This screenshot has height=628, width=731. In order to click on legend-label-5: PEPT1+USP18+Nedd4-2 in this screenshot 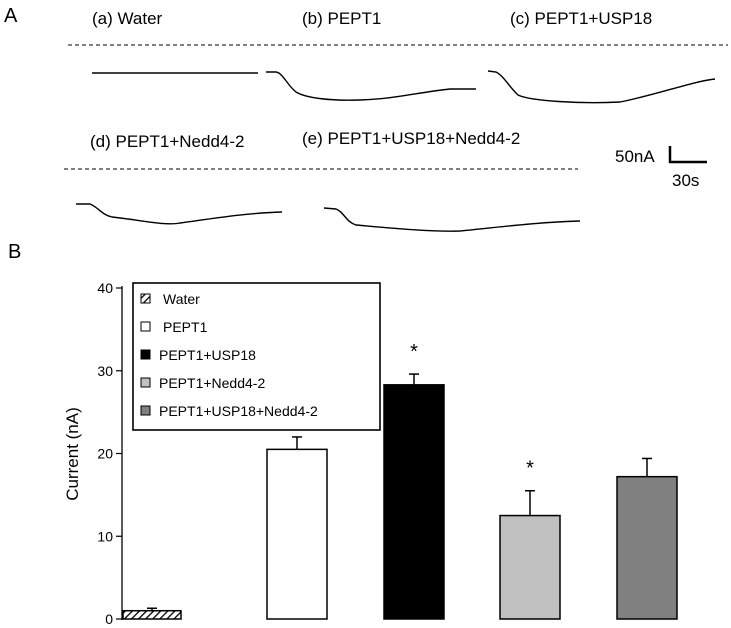, I will do `click(238, 411)`.